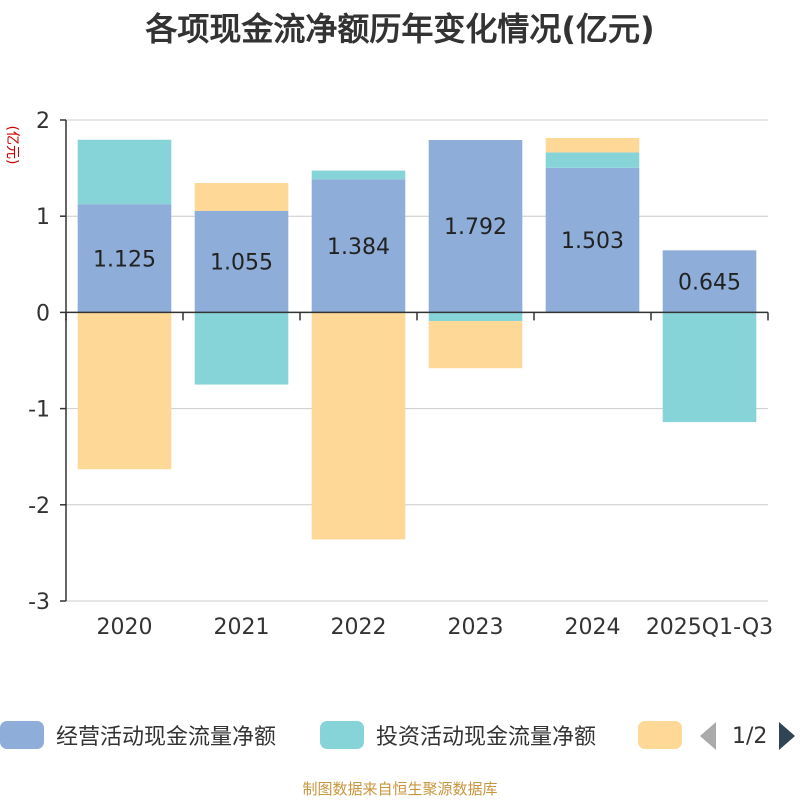  What do you see at coordinates (787, 736) in the screenshot?
I see `legend-next-icon` at bounding box center [787, 736].